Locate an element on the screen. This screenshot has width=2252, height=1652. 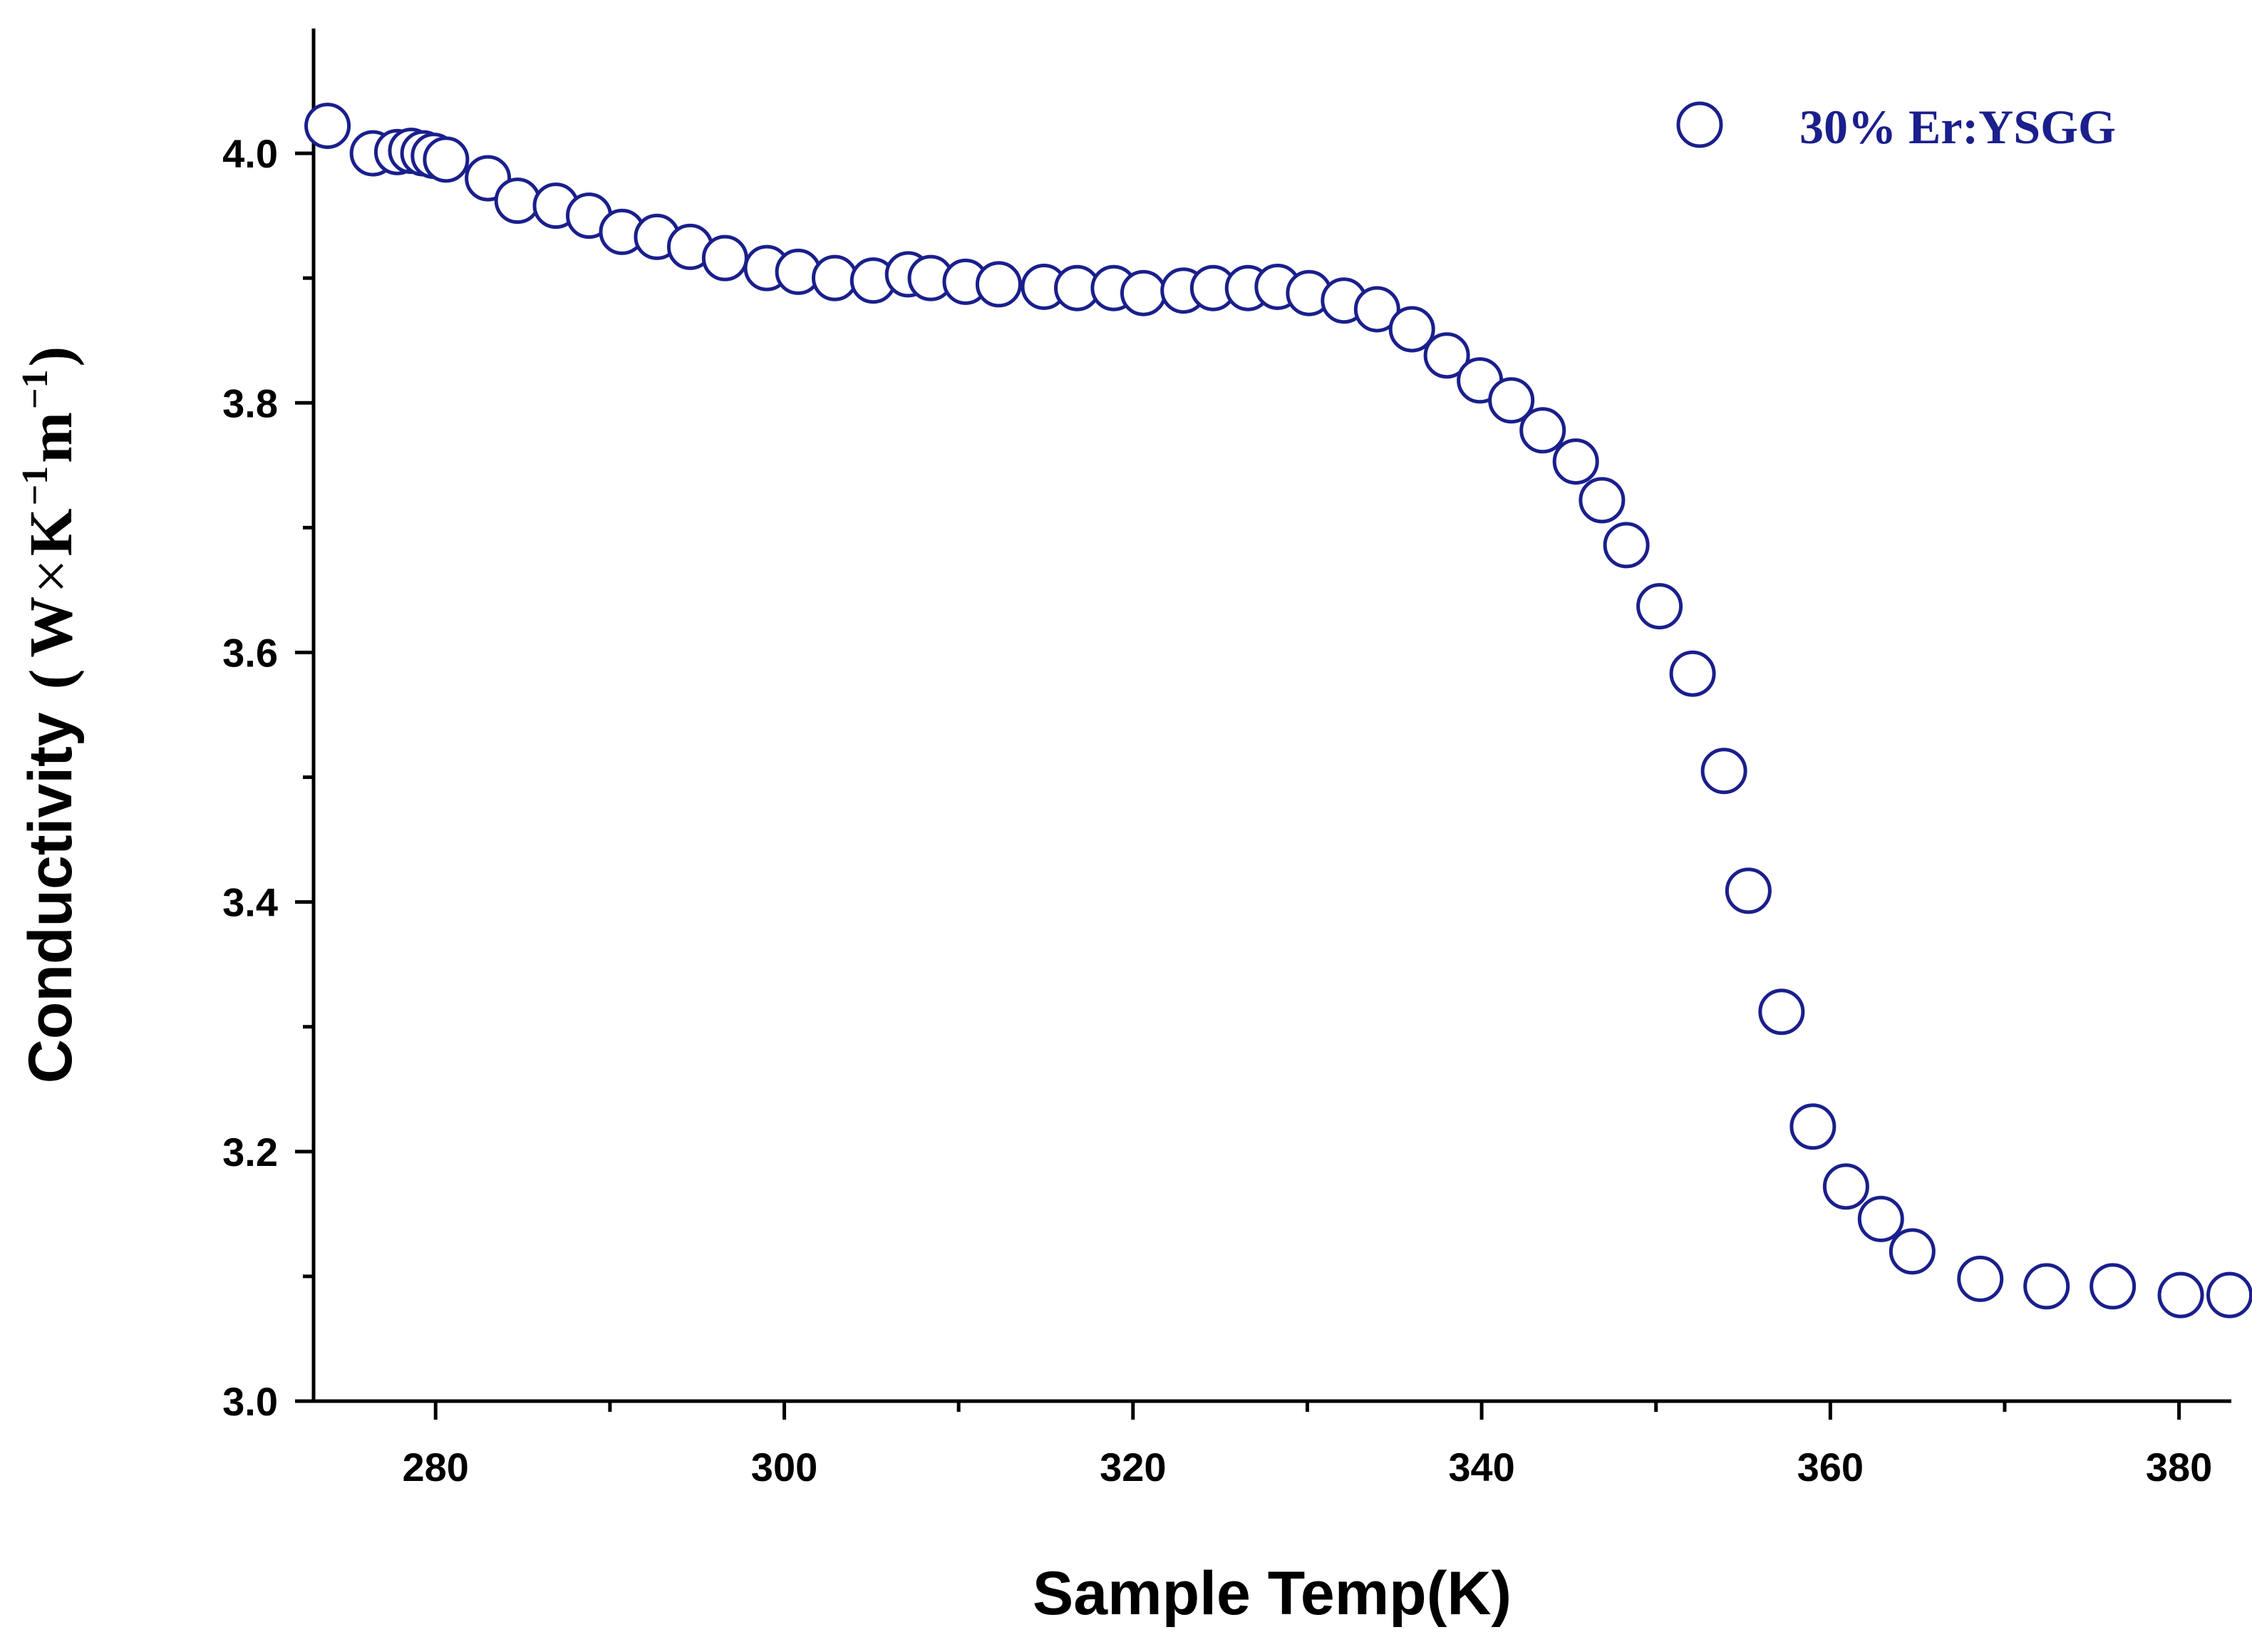
y-axis-unit-k: K is located at coordinates (50, 532).